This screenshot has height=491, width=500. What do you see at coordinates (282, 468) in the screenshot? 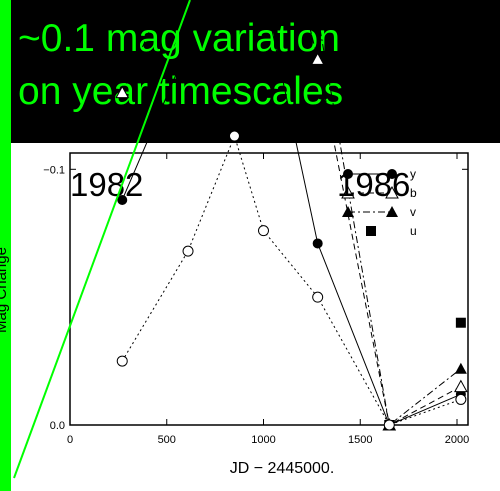
I see `x-axis-label: JD − 2445000.` at bounding box center [282, 468].